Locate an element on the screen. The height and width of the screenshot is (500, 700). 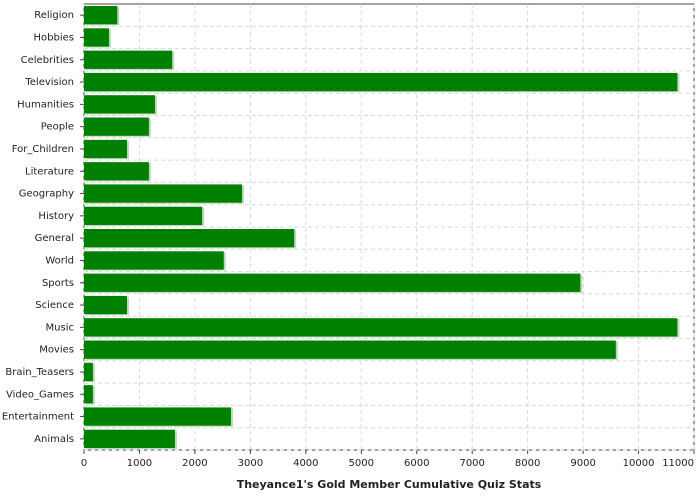
y-tick-label: Hobbies is located at coordinates (54, 37).